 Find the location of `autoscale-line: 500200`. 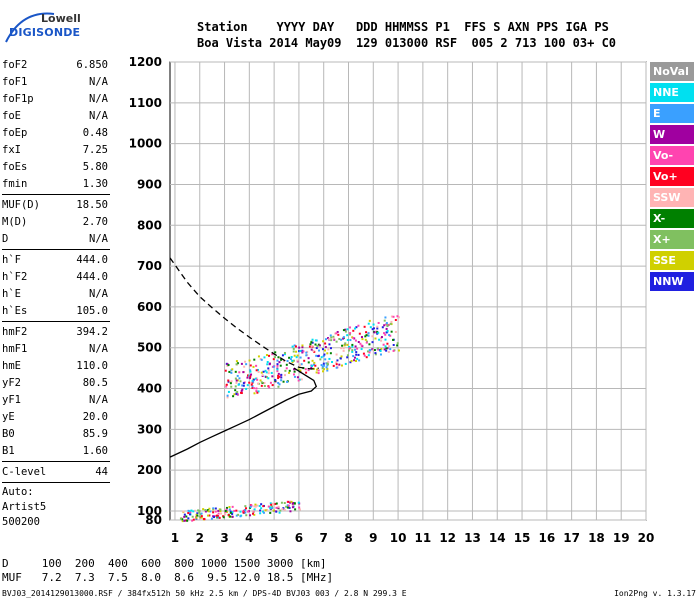

autoscale-line: 500200 is located at coordinates (21, 522).